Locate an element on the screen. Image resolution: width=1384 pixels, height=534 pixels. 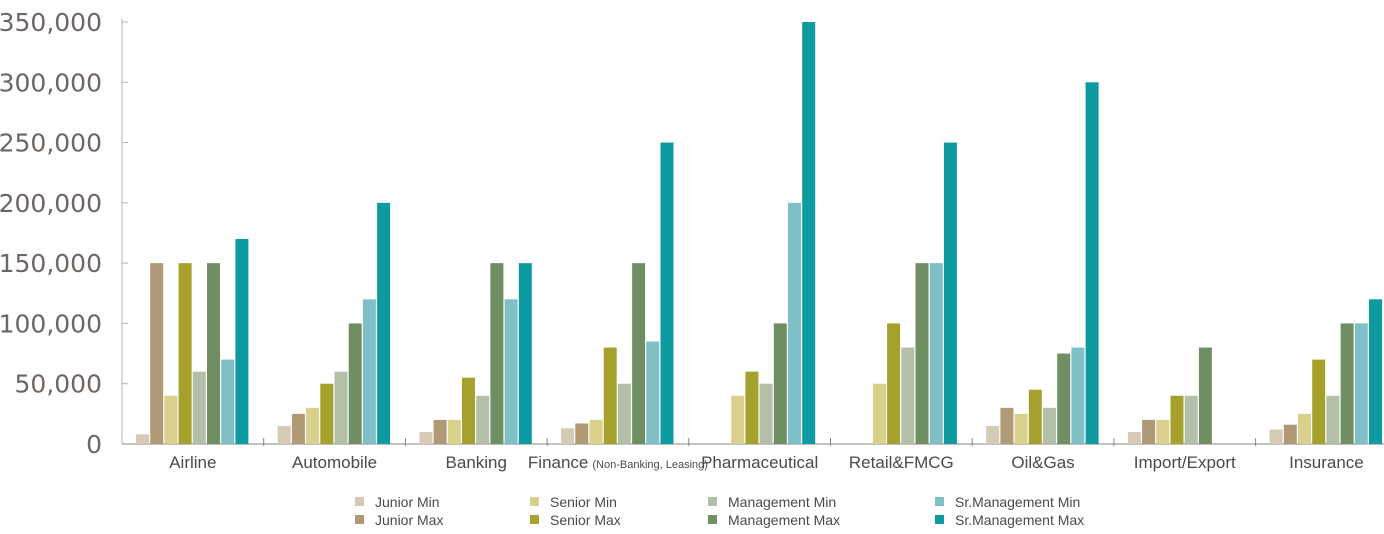
x-tick-label: Airline is located at coordinates (192, 462).